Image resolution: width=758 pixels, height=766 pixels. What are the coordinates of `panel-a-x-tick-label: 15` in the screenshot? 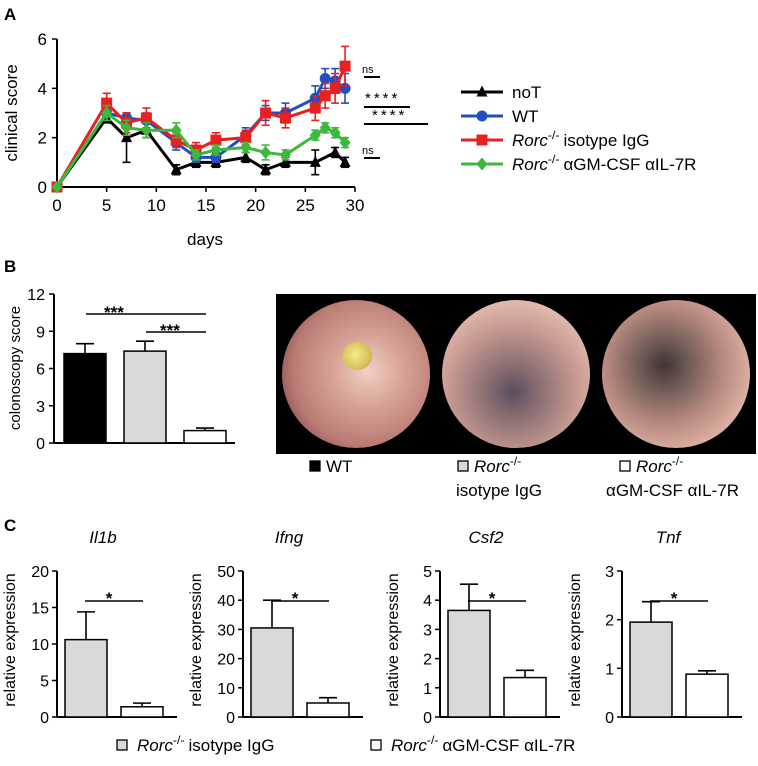 It's located at (206, 205).